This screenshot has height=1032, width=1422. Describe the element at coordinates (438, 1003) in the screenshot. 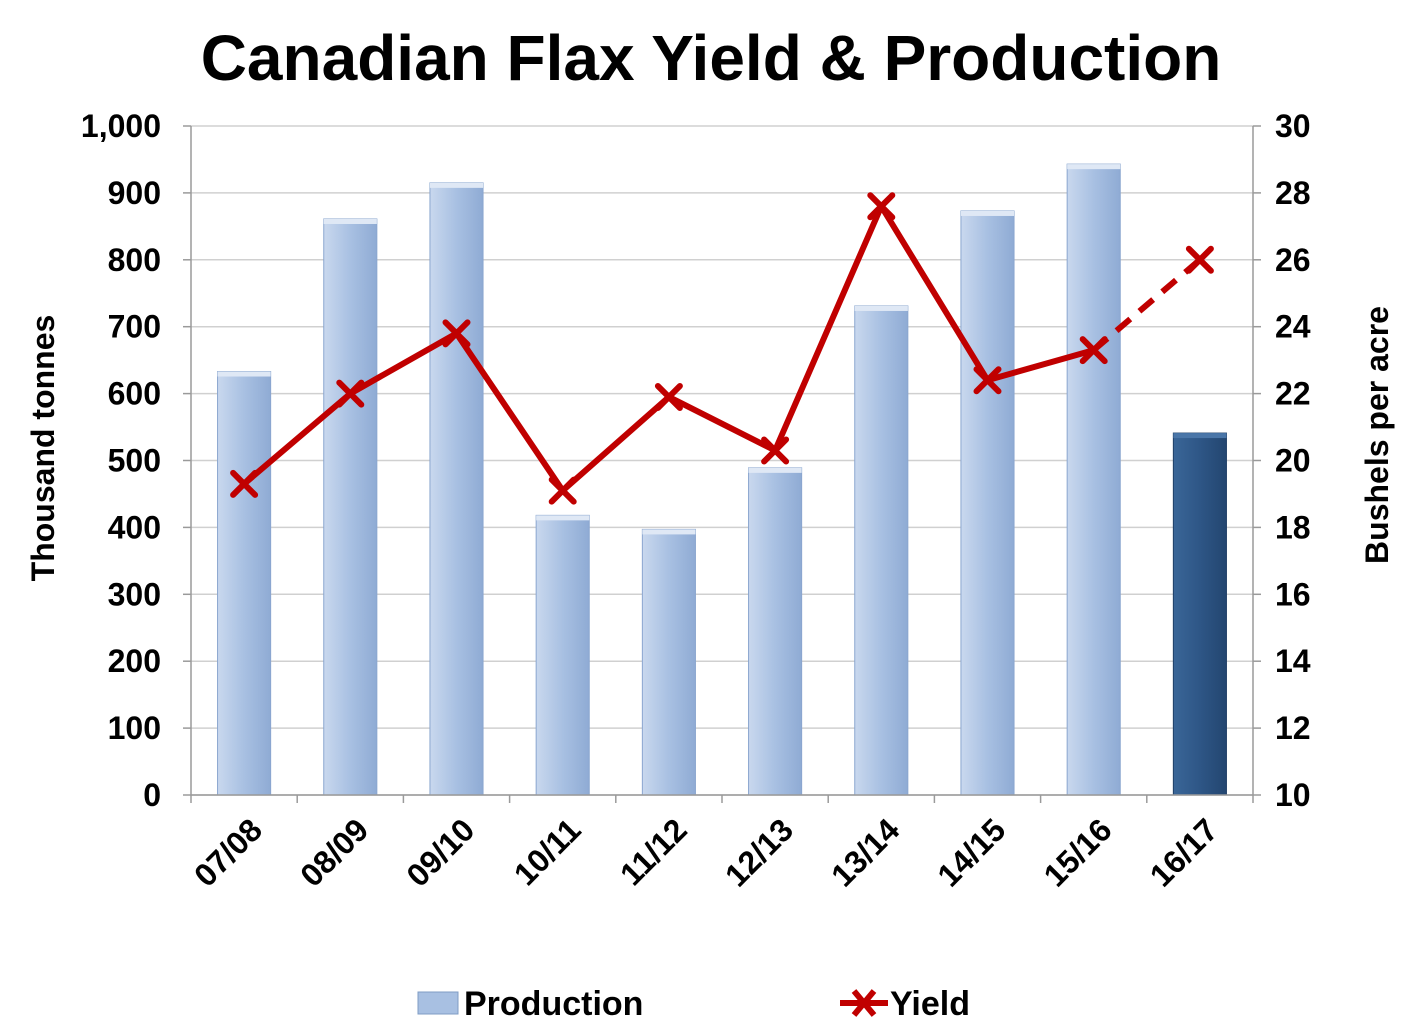

I see `legend-production-swatch` at that location.